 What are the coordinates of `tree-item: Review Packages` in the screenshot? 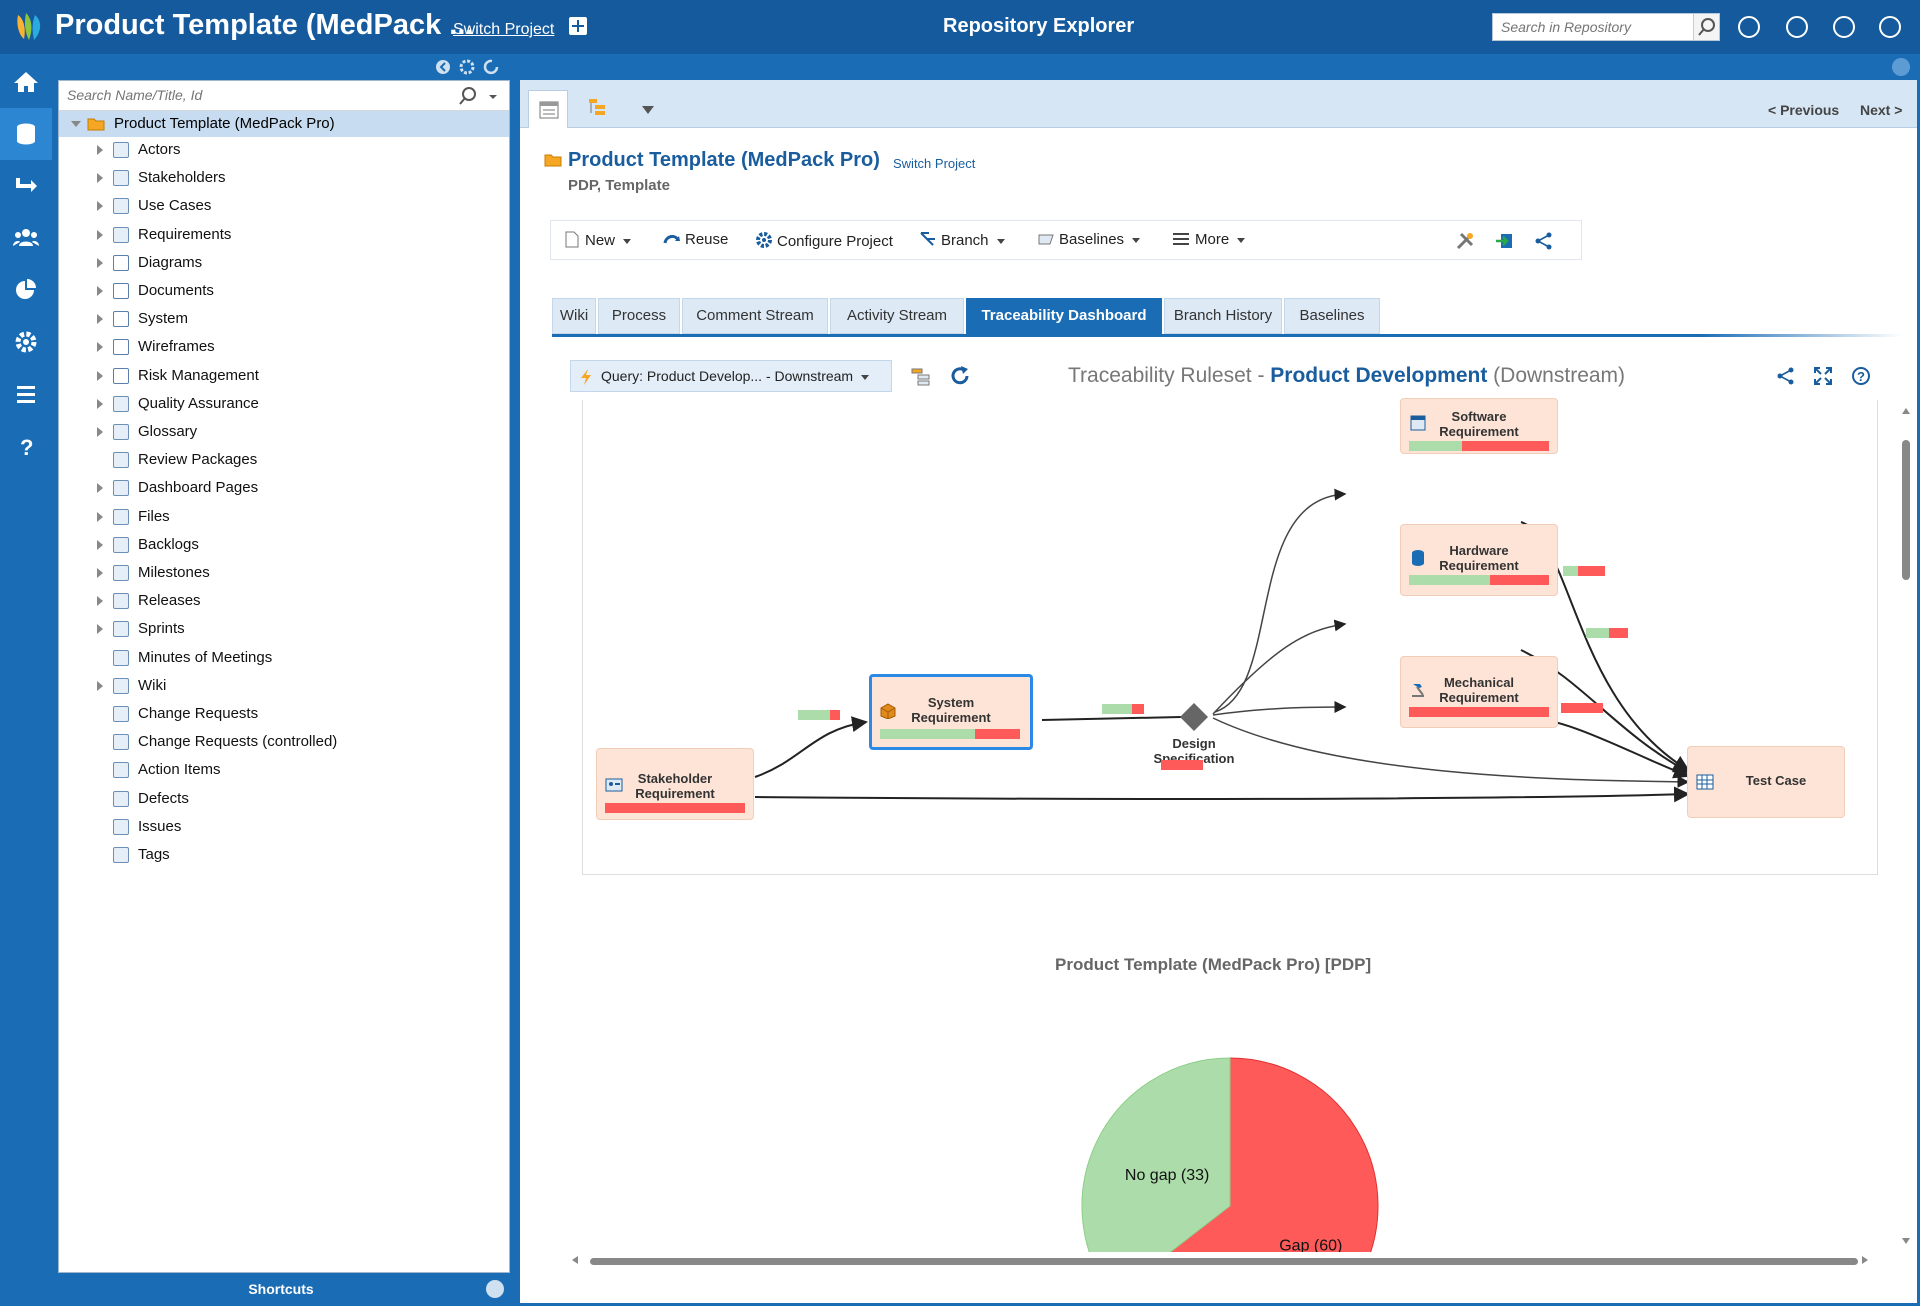 It's located at (284, 460).